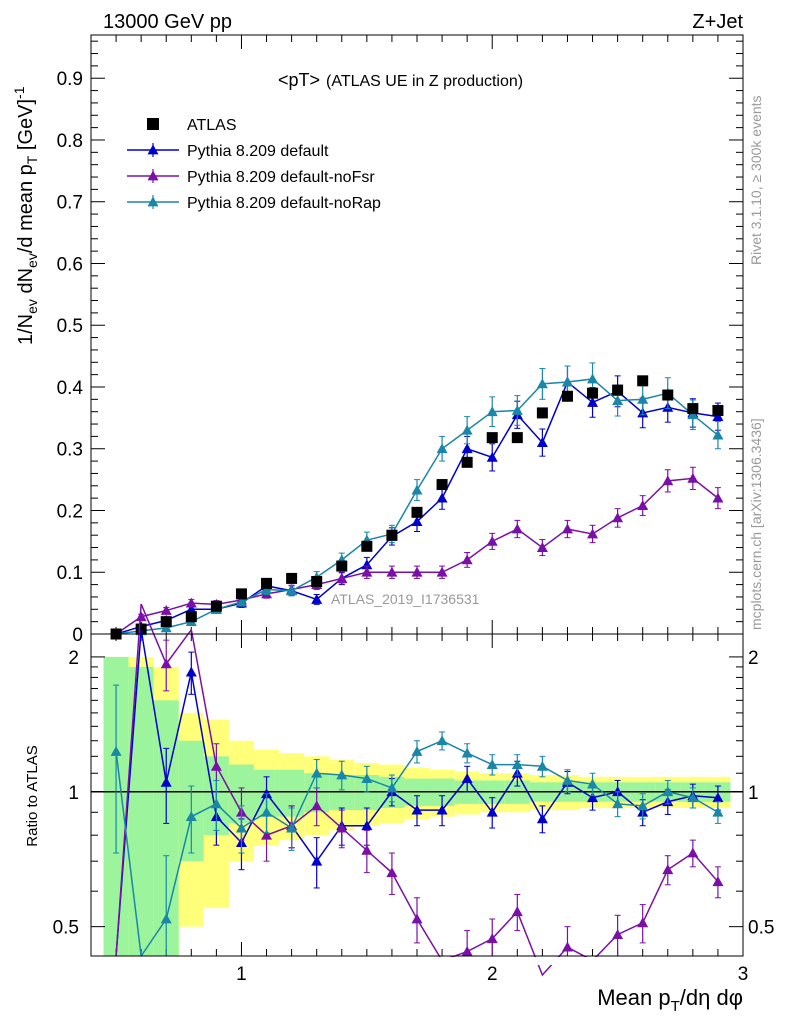 The width and height of the screenshot is (786, 1024). What do you see at coordinates (492, 974) in the screenshot?
I see `x-tick-label: 2` at bounding box center [492, 974].